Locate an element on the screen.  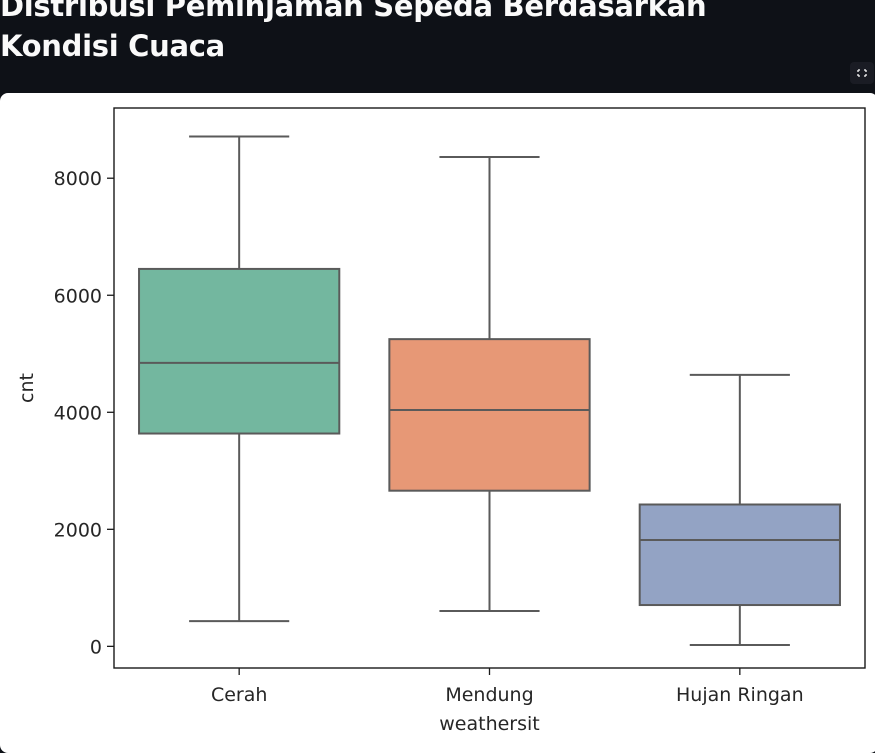
fullscreen-icon is located at coordinates (862, 73).